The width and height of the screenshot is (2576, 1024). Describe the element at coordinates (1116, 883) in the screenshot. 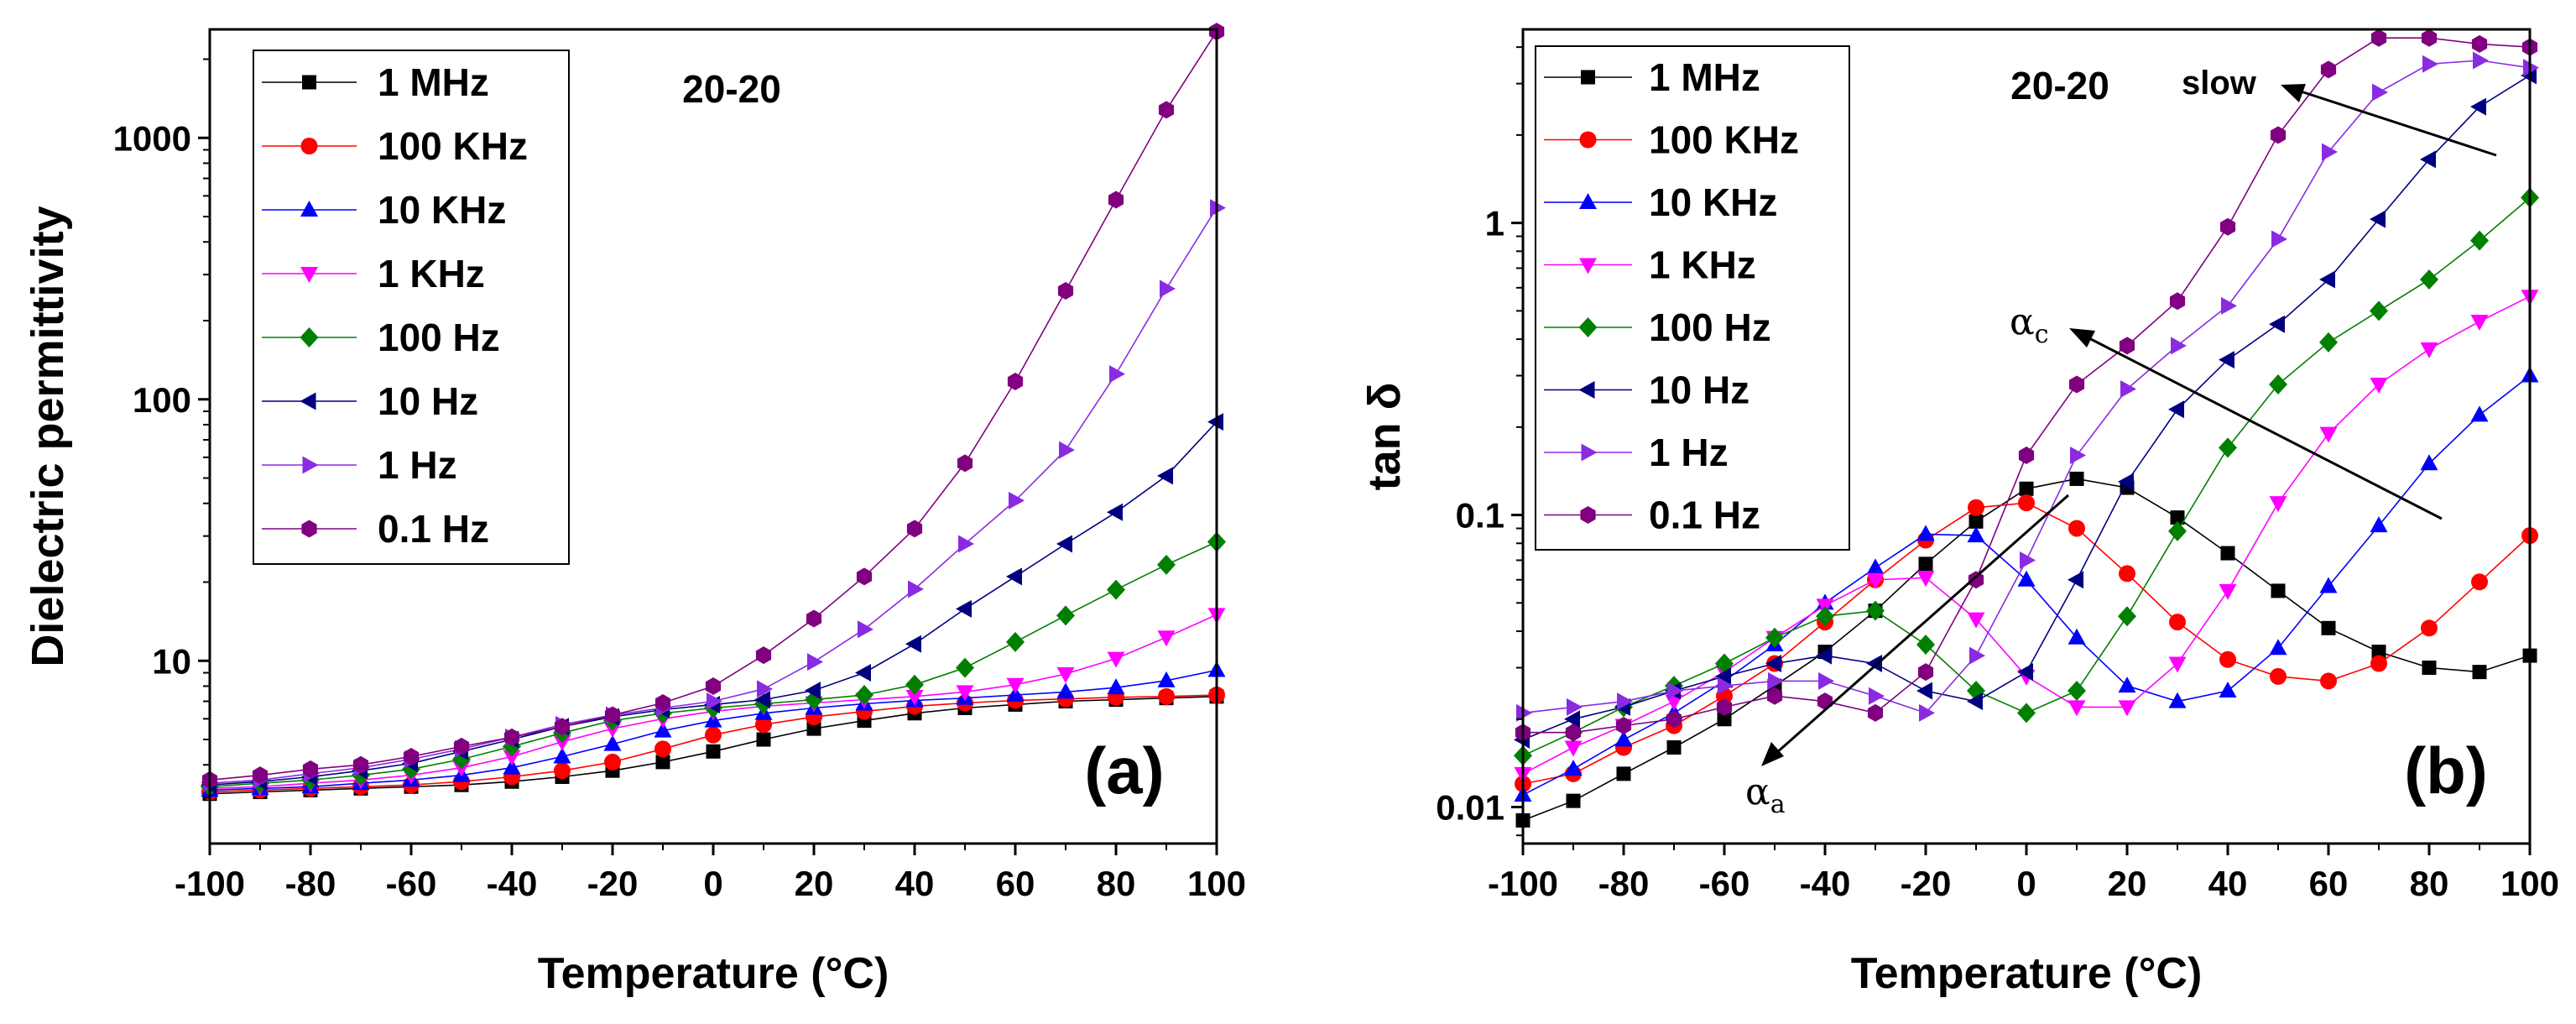

I see `panel-a-x-tick-label-80: 80` at that location.